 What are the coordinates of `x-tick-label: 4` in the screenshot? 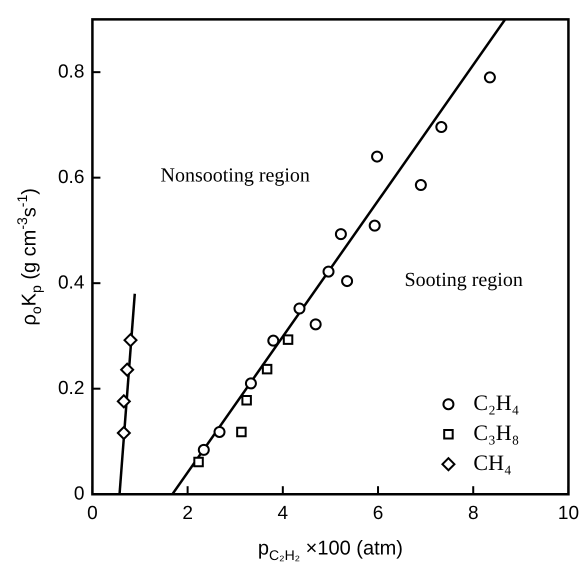 It's located at (283, 513).